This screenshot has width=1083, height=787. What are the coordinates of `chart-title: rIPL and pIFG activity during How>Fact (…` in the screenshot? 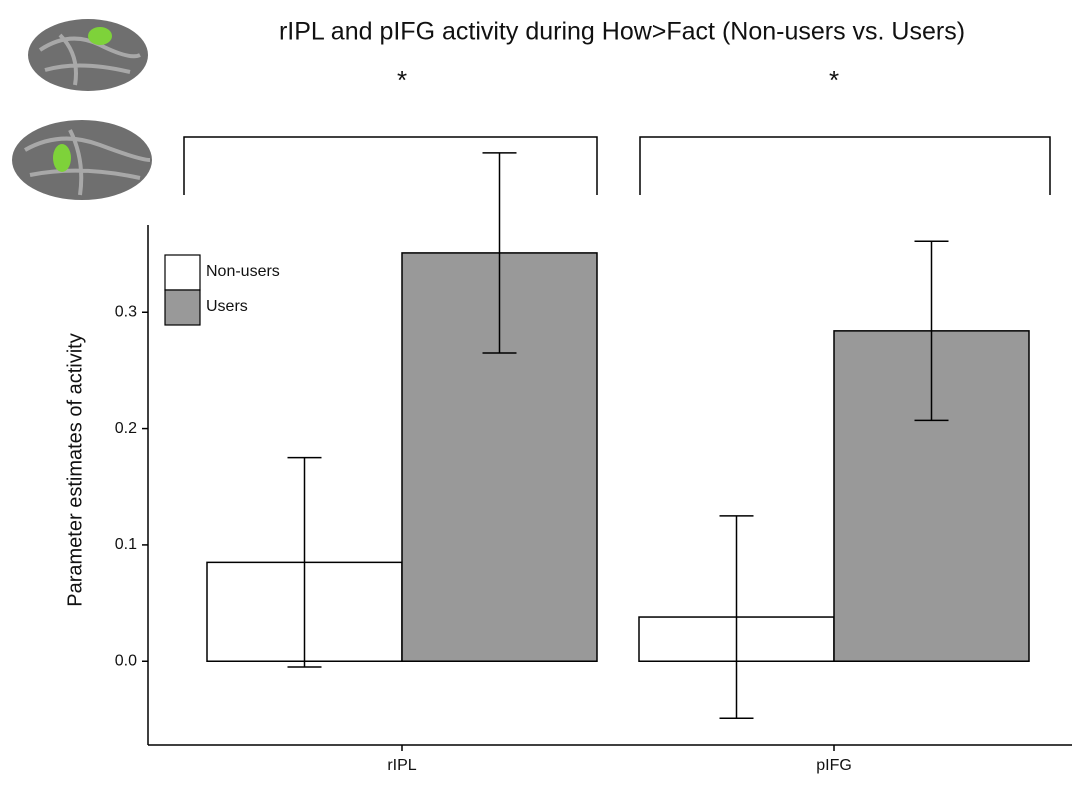 It's located at (622, 32).